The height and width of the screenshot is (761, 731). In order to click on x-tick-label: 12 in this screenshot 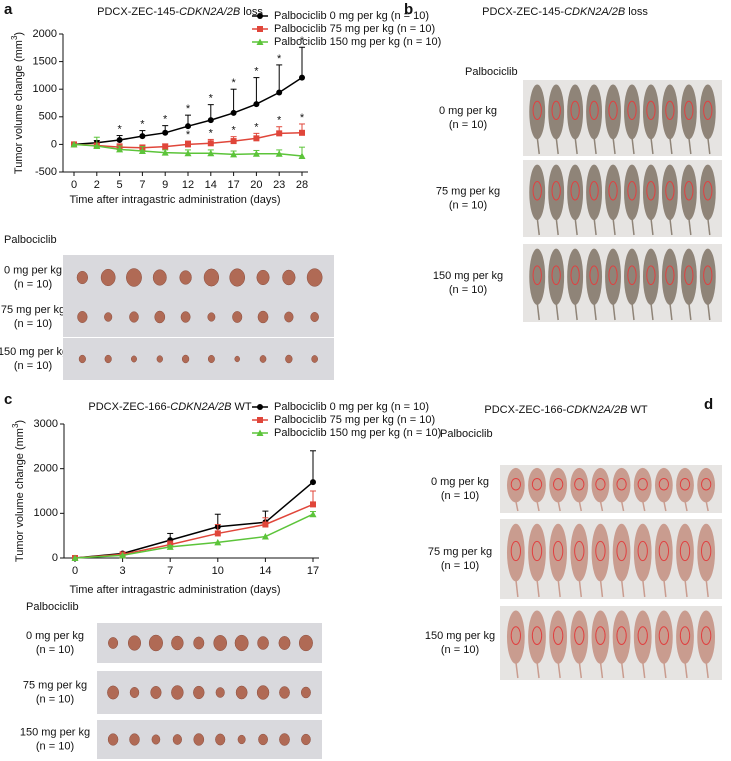, I will do `click(188, 185)`.